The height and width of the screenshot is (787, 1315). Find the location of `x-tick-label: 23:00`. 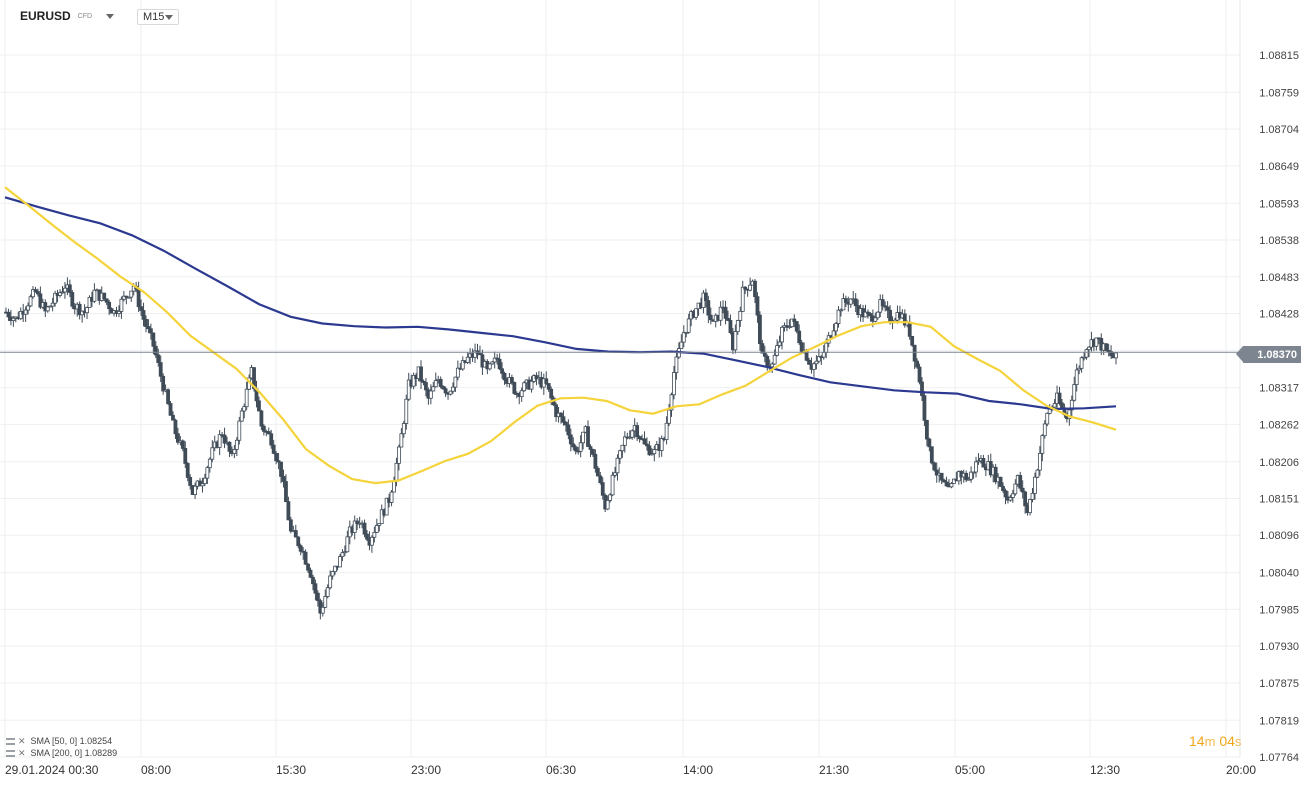

x-tick-label: 23:00 is located at coordinates (426, 770).